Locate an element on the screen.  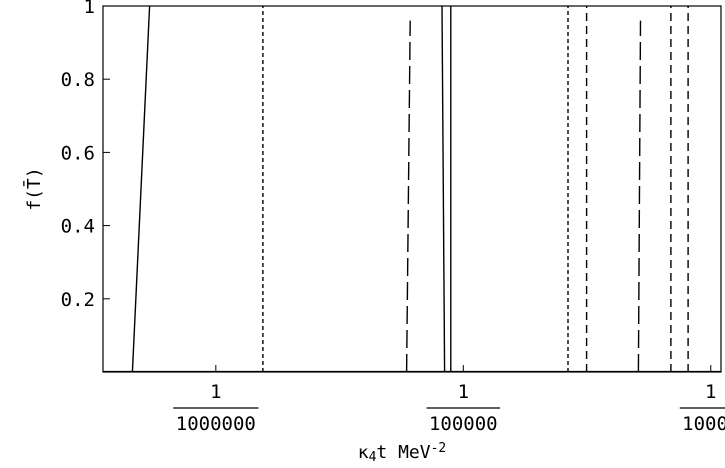
y-tick-label: 1 is located at coordinates (89, 9).